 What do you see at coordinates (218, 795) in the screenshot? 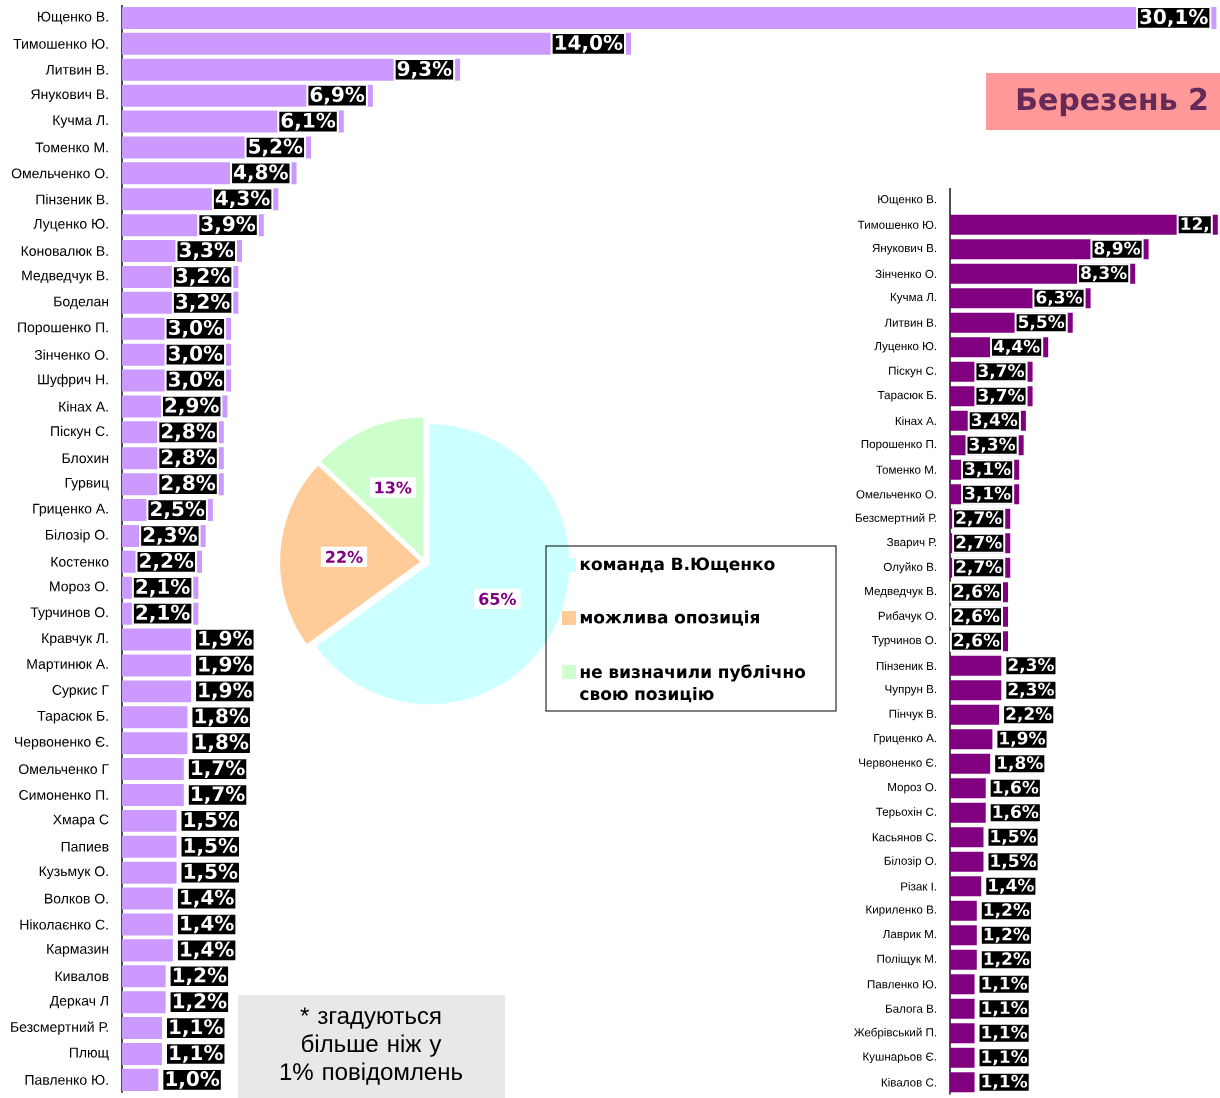
I see `data-label: 1,7%` at bounding box center [218, 795].